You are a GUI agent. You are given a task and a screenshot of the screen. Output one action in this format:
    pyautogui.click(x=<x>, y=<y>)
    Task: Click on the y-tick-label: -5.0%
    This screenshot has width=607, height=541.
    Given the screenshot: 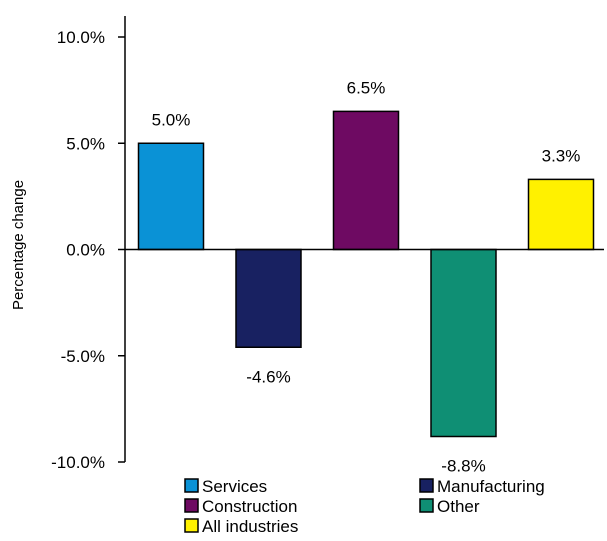 What is the action you would take?
    pyautogui.click(x=83, y=356)
    